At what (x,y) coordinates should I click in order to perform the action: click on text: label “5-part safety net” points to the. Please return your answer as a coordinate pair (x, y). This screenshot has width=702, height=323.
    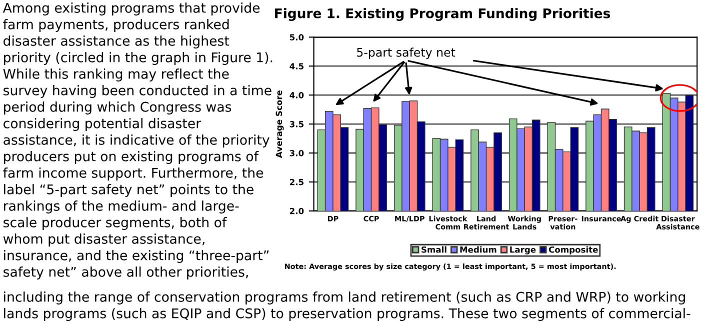
    Looking at the image, I should click on (129, 190).